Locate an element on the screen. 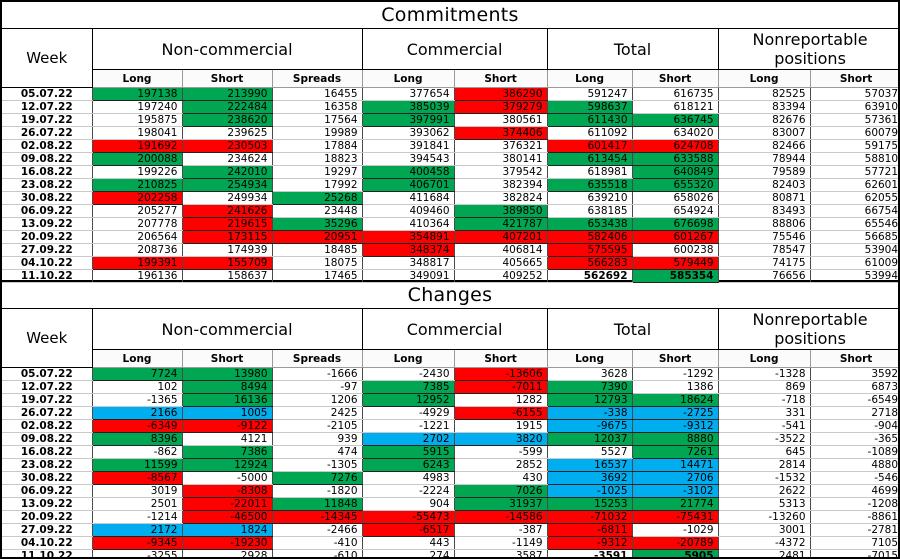 This screenshot has height=559, width=900. value-cell: -3255 is located at coordinates (137, 553).